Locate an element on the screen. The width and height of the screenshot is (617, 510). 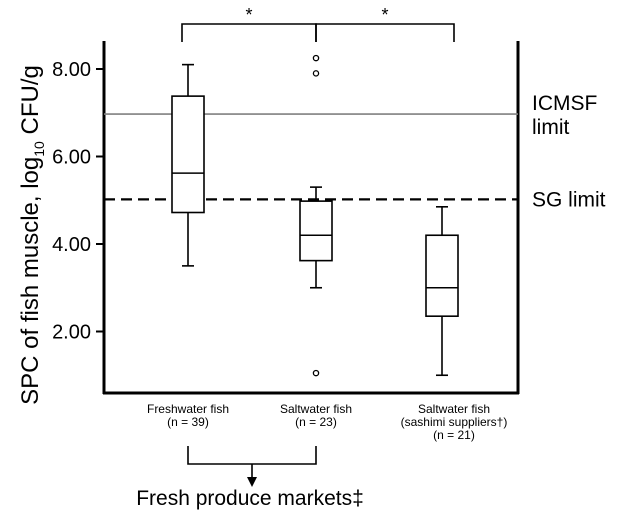
reference-line-label: limit is located at coordinates (550, 127).